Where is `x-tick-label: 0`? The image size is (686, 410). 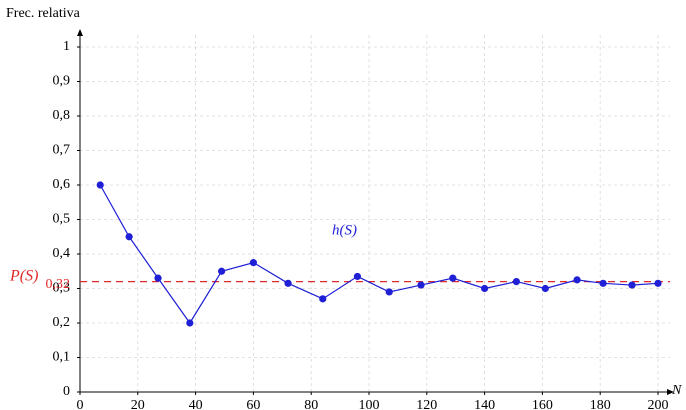 x-tick-label: 0 is located at coordinates (80, 404).